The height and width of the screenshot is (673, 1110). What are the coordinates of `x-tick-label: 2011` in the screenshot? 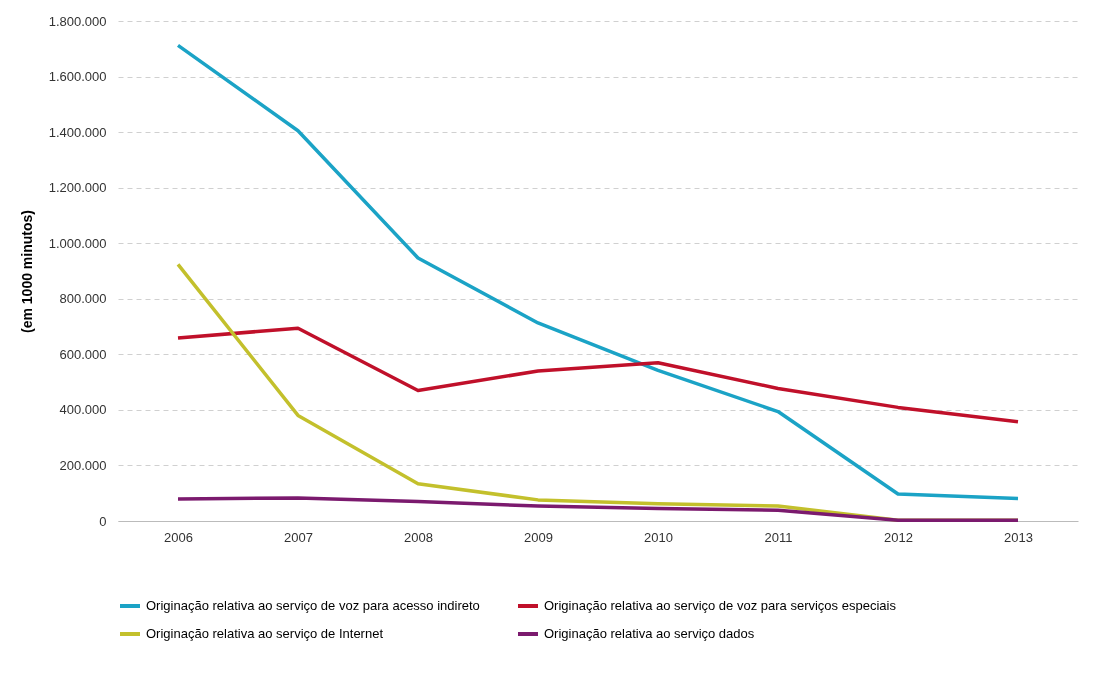 It's located at (778, 537).